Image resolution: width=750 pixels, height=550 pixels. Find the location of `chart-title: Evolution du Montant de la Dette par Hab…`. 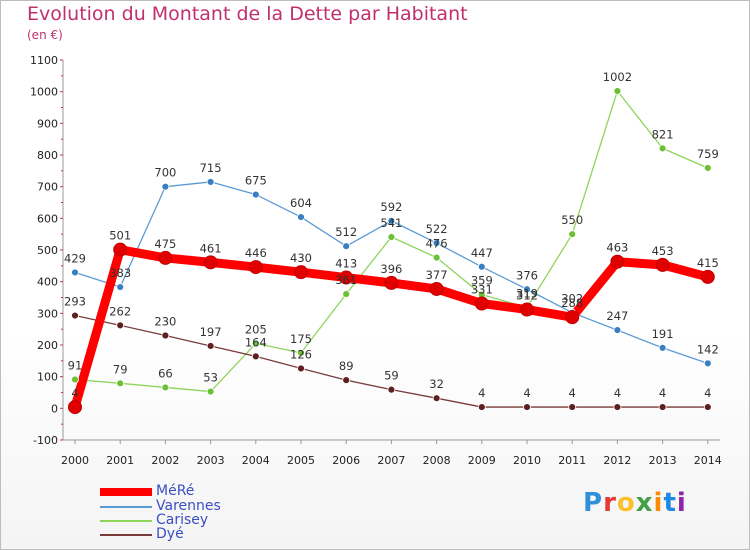

chart-title: Evolution du Montant de la Dette par Hab… is located at coordinates (247, 14).